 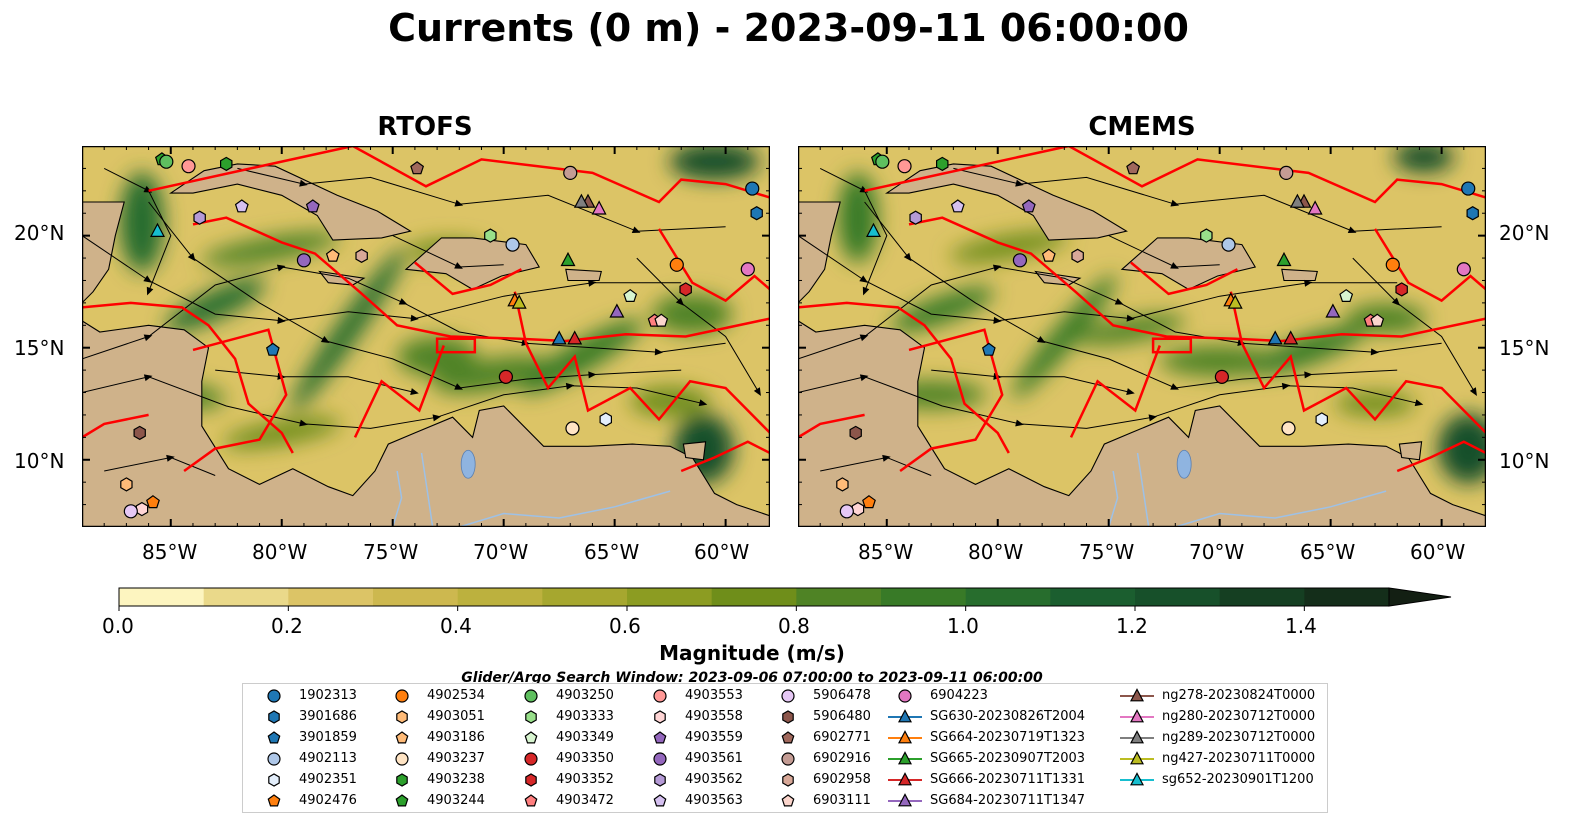 I want to click on colorbar-tick-label: 0.8, so click(x=794, y=626).